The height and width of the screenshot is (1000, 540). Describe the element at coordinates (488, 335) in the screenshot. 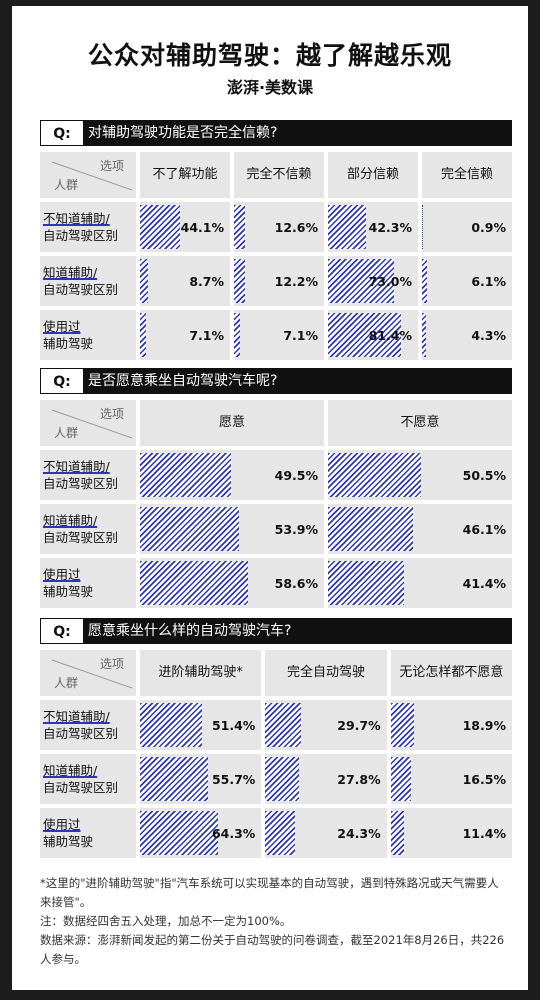

I see `data-label: 4.3%` at that location.